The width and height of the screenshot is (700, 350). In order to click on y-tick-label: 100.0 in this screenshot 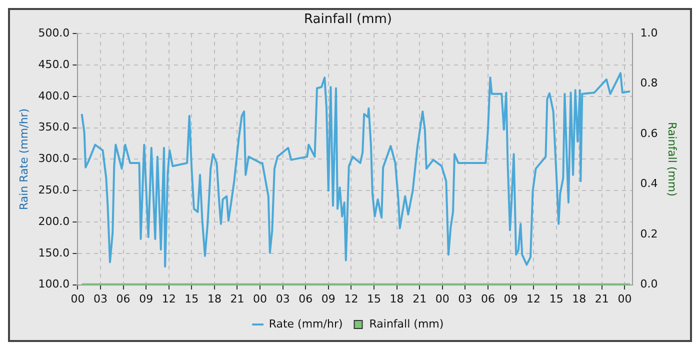, I will do `click(54, 284)`.